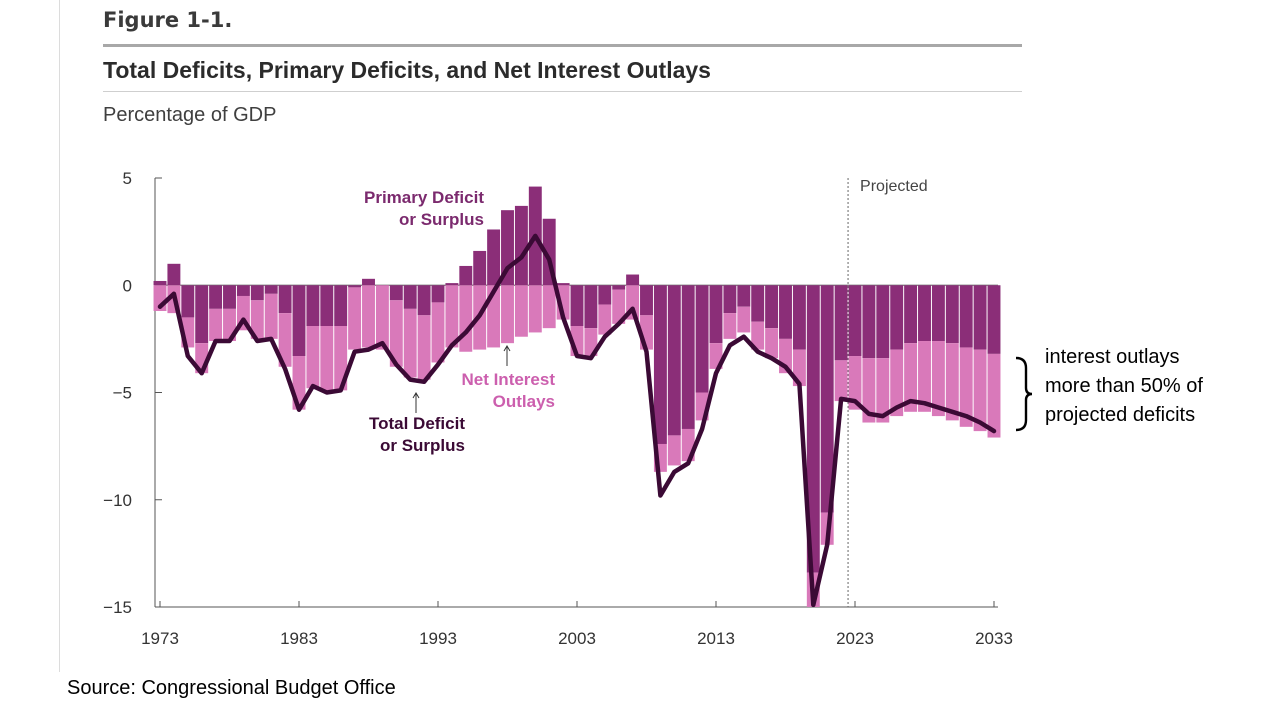 The height and width of the screenshot is (720, 1280). What do you see at coordinates (855, 638) in the screenshot?
I see `x-tick-label: 2023` at bounding box center [855, 638].